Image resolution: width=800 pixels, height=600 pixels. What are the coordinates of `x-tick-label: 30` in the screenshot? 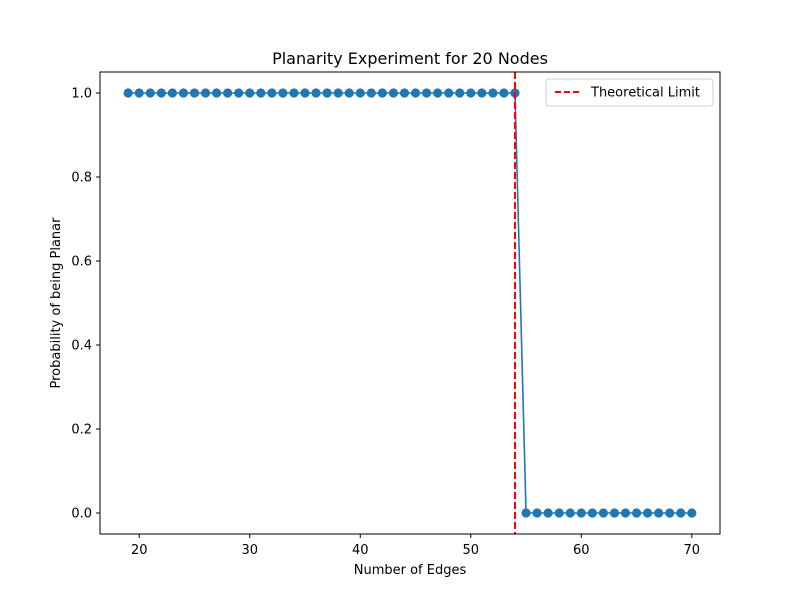 It's located at (249, 550).